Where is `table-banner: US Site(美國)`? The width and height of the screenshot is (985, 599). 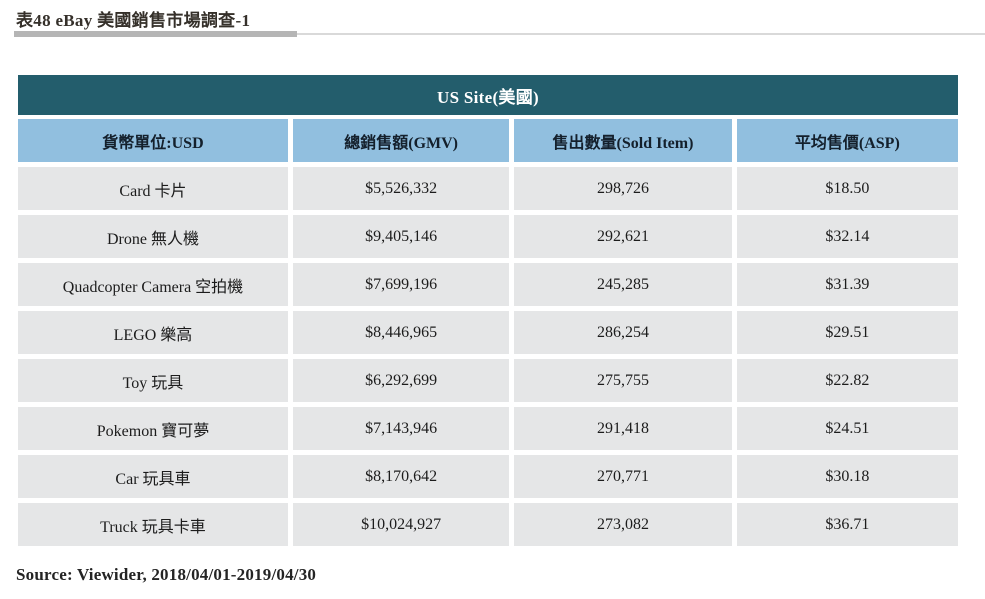
table-banner: US Site(美國) is located at coordinates (488, 95).